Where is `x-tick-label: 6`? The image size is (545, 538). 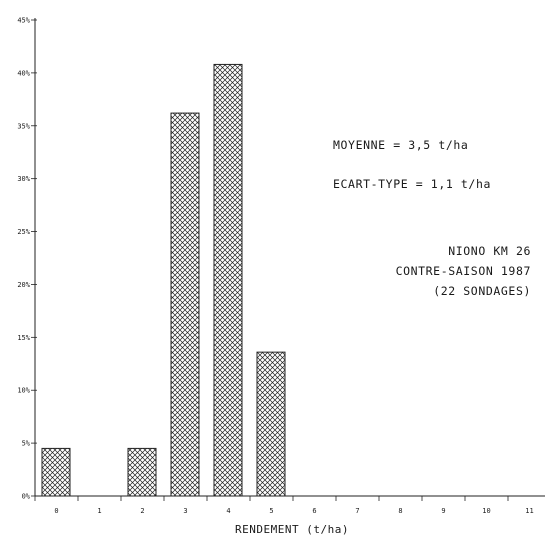
x-tick-label: 6 is located at coordinates (314, 511).